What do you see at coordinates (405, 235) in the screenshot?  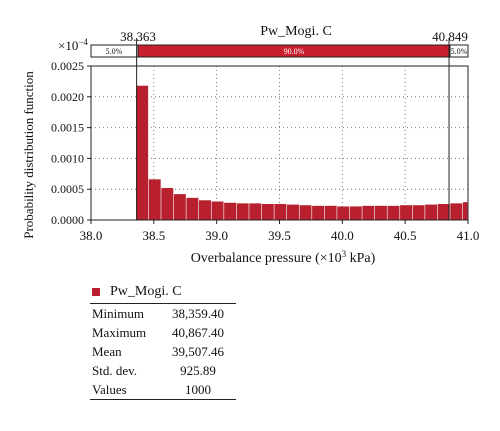 I see `x-tick-label: 40.5` at bounding box center [405, 235].